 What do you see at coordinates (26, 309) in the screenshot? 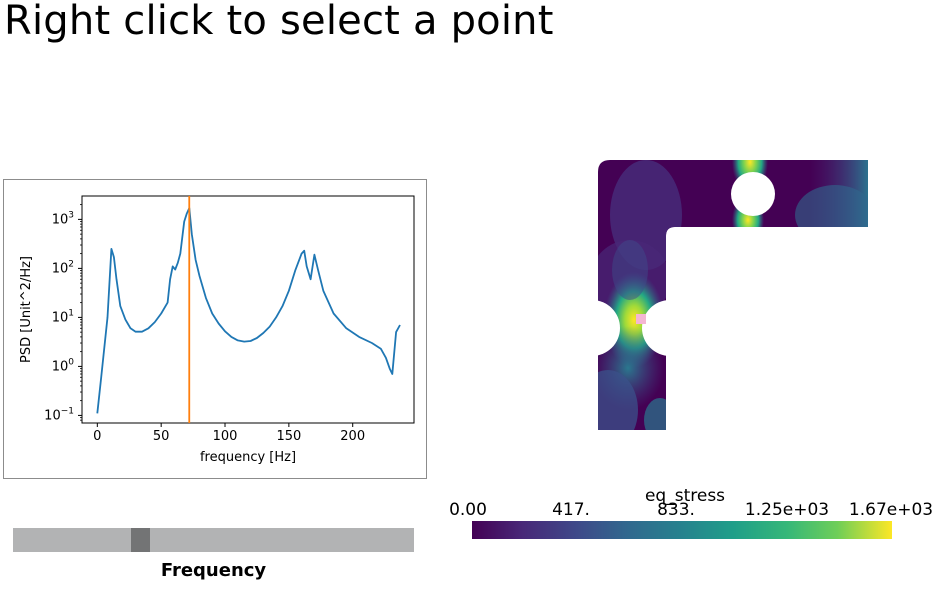
I see `y-axis-label: PSD [Unit^2/Hz]` at bounding box center [26, 309].